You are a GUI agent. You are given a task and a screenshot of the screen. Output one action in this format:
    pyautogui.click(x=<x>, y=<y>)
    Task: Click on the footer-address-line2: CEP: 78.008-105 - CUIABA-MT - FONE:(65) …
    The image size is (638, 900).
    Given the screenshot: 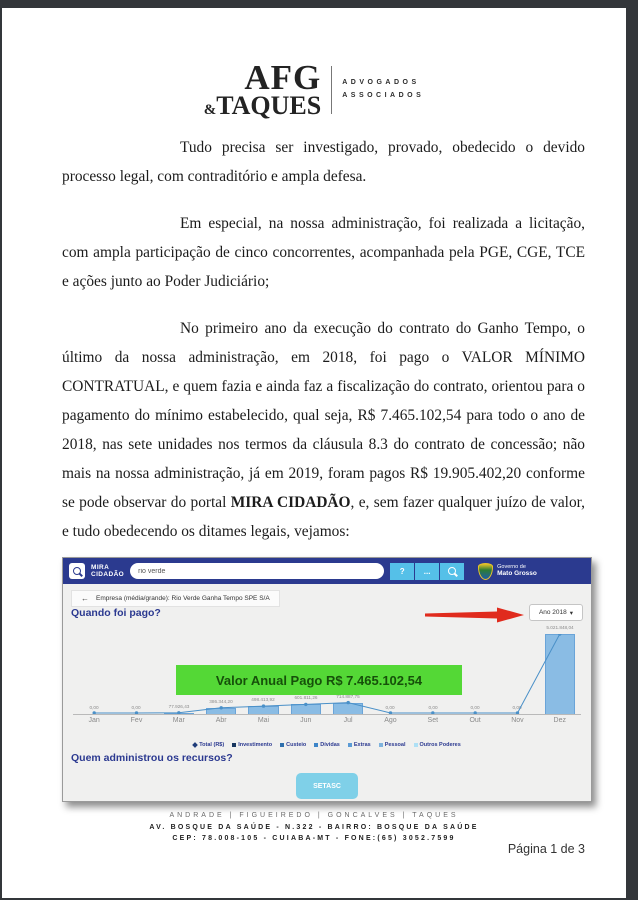 What is the action you would take?
    pyautogui.click(x=314, y=839)
    